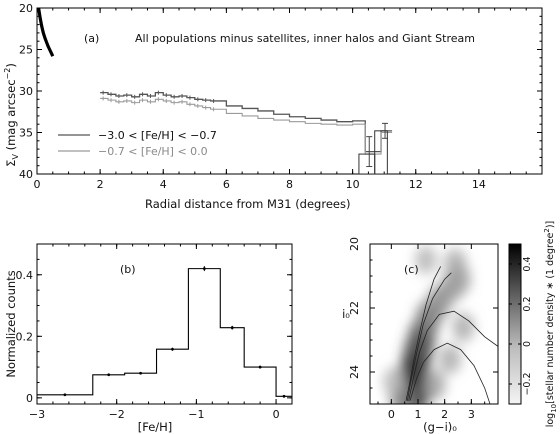 This screenshot has height=434, width=560. What do you see at coordinates (471, 414) in the screenshot?
I see `x-tick-label: 3` at bounding box center [471, 414].